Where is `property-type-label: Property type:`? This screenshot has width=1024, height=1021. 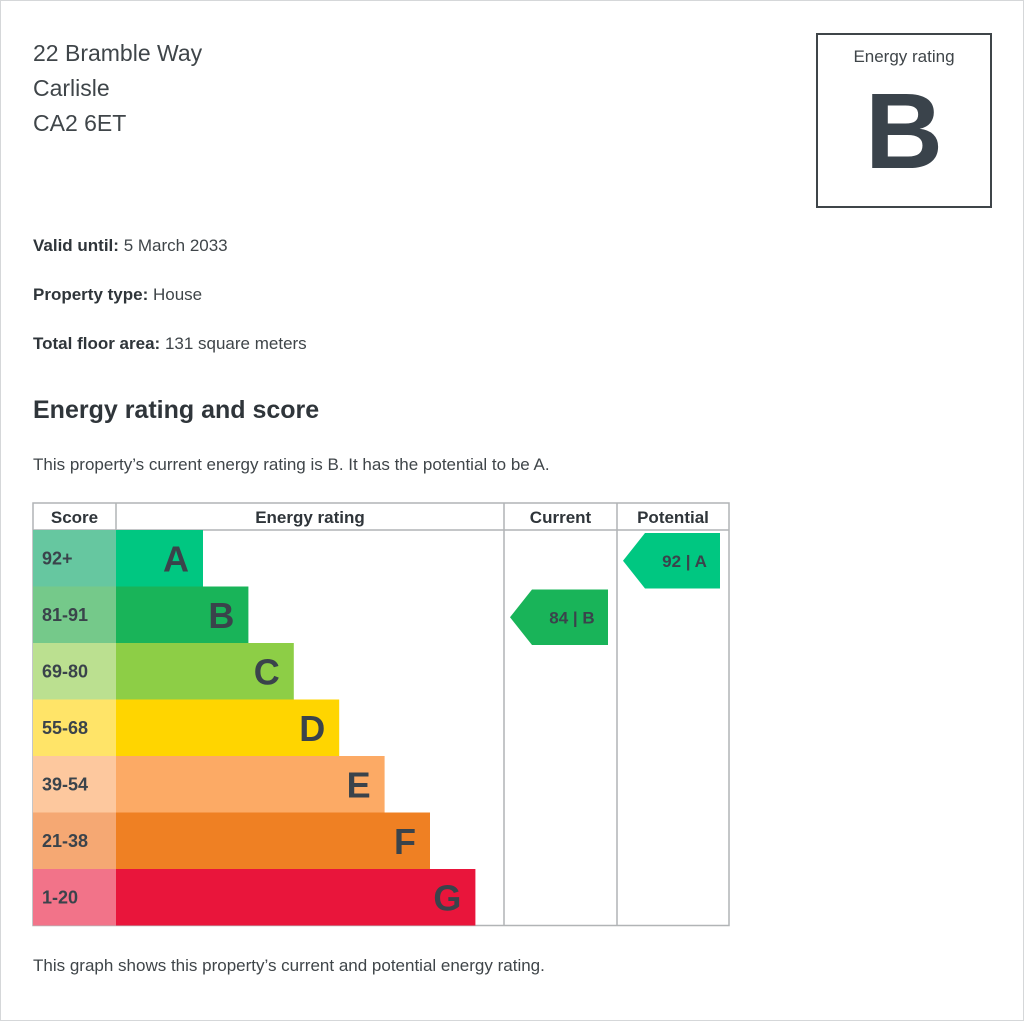 property-type-label: Property type: is located at coordinates (91, 294).